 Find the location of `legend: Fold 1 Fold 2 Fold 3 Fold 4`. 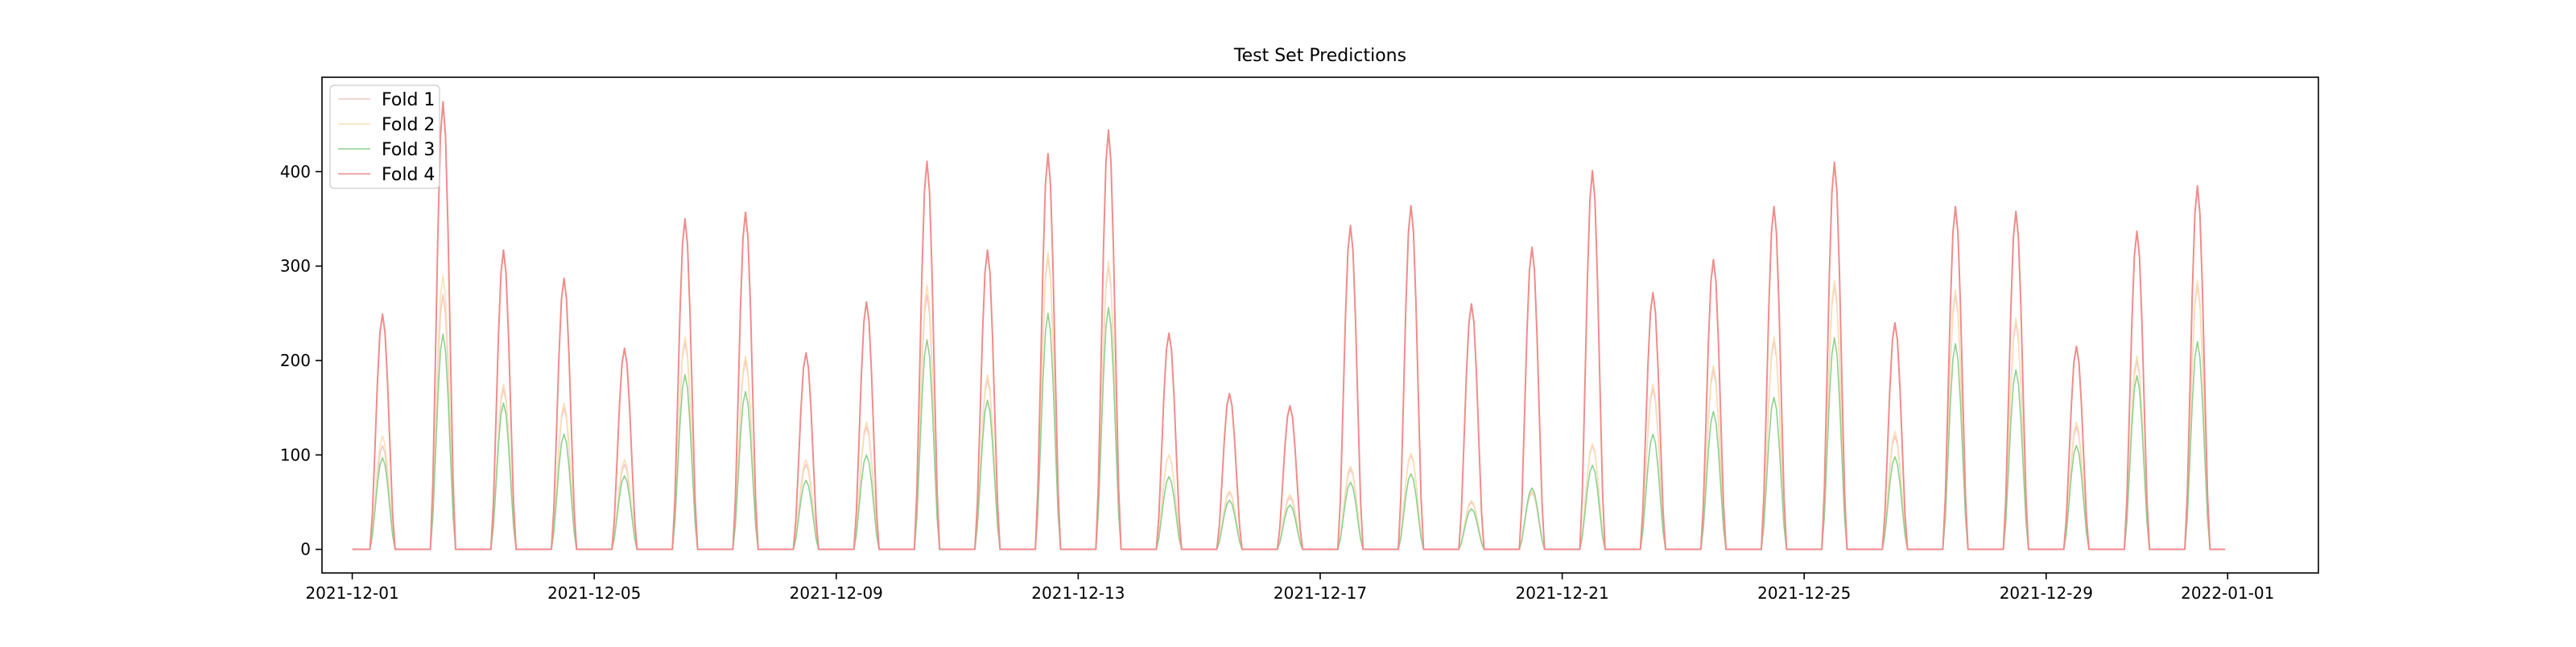

legend: Fold 1 Fold 2 Fold 3 Fold 4 is located at coordinates (384, 136).